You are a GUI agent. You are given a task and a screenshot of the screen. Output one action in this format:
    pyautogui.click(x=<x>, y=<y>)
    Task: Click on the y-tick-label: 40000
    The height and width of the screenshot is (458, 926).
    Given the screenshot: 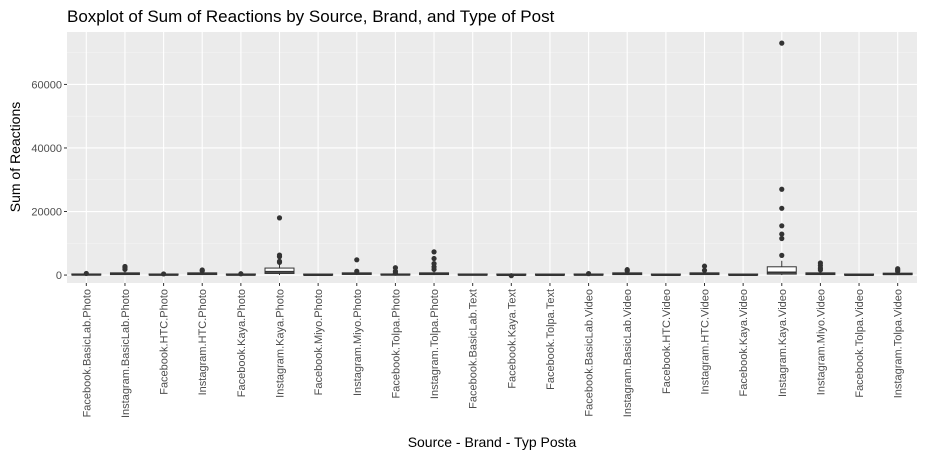 What is the action you would take?
    pyautogui.click(x=46, y=149)
    